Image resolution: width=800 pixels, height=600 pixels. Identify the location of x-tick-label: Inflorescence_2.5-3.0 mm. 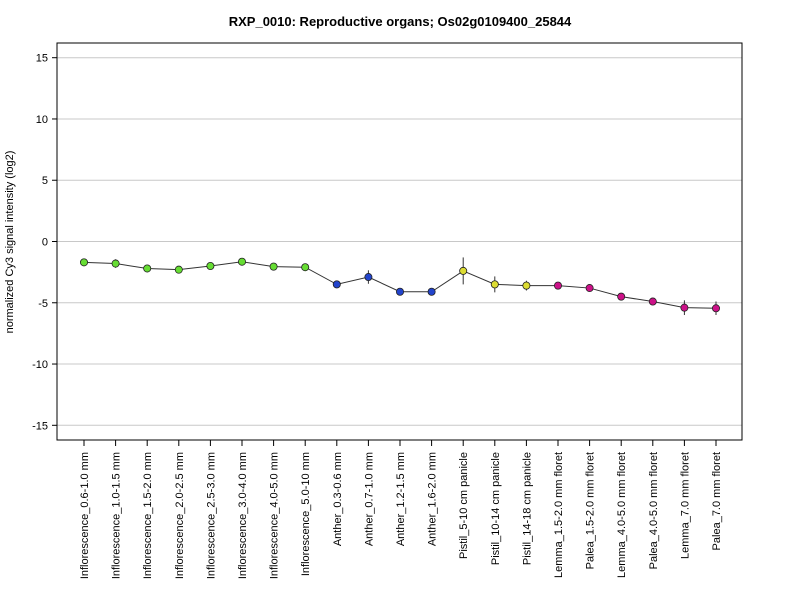
(211, 515).